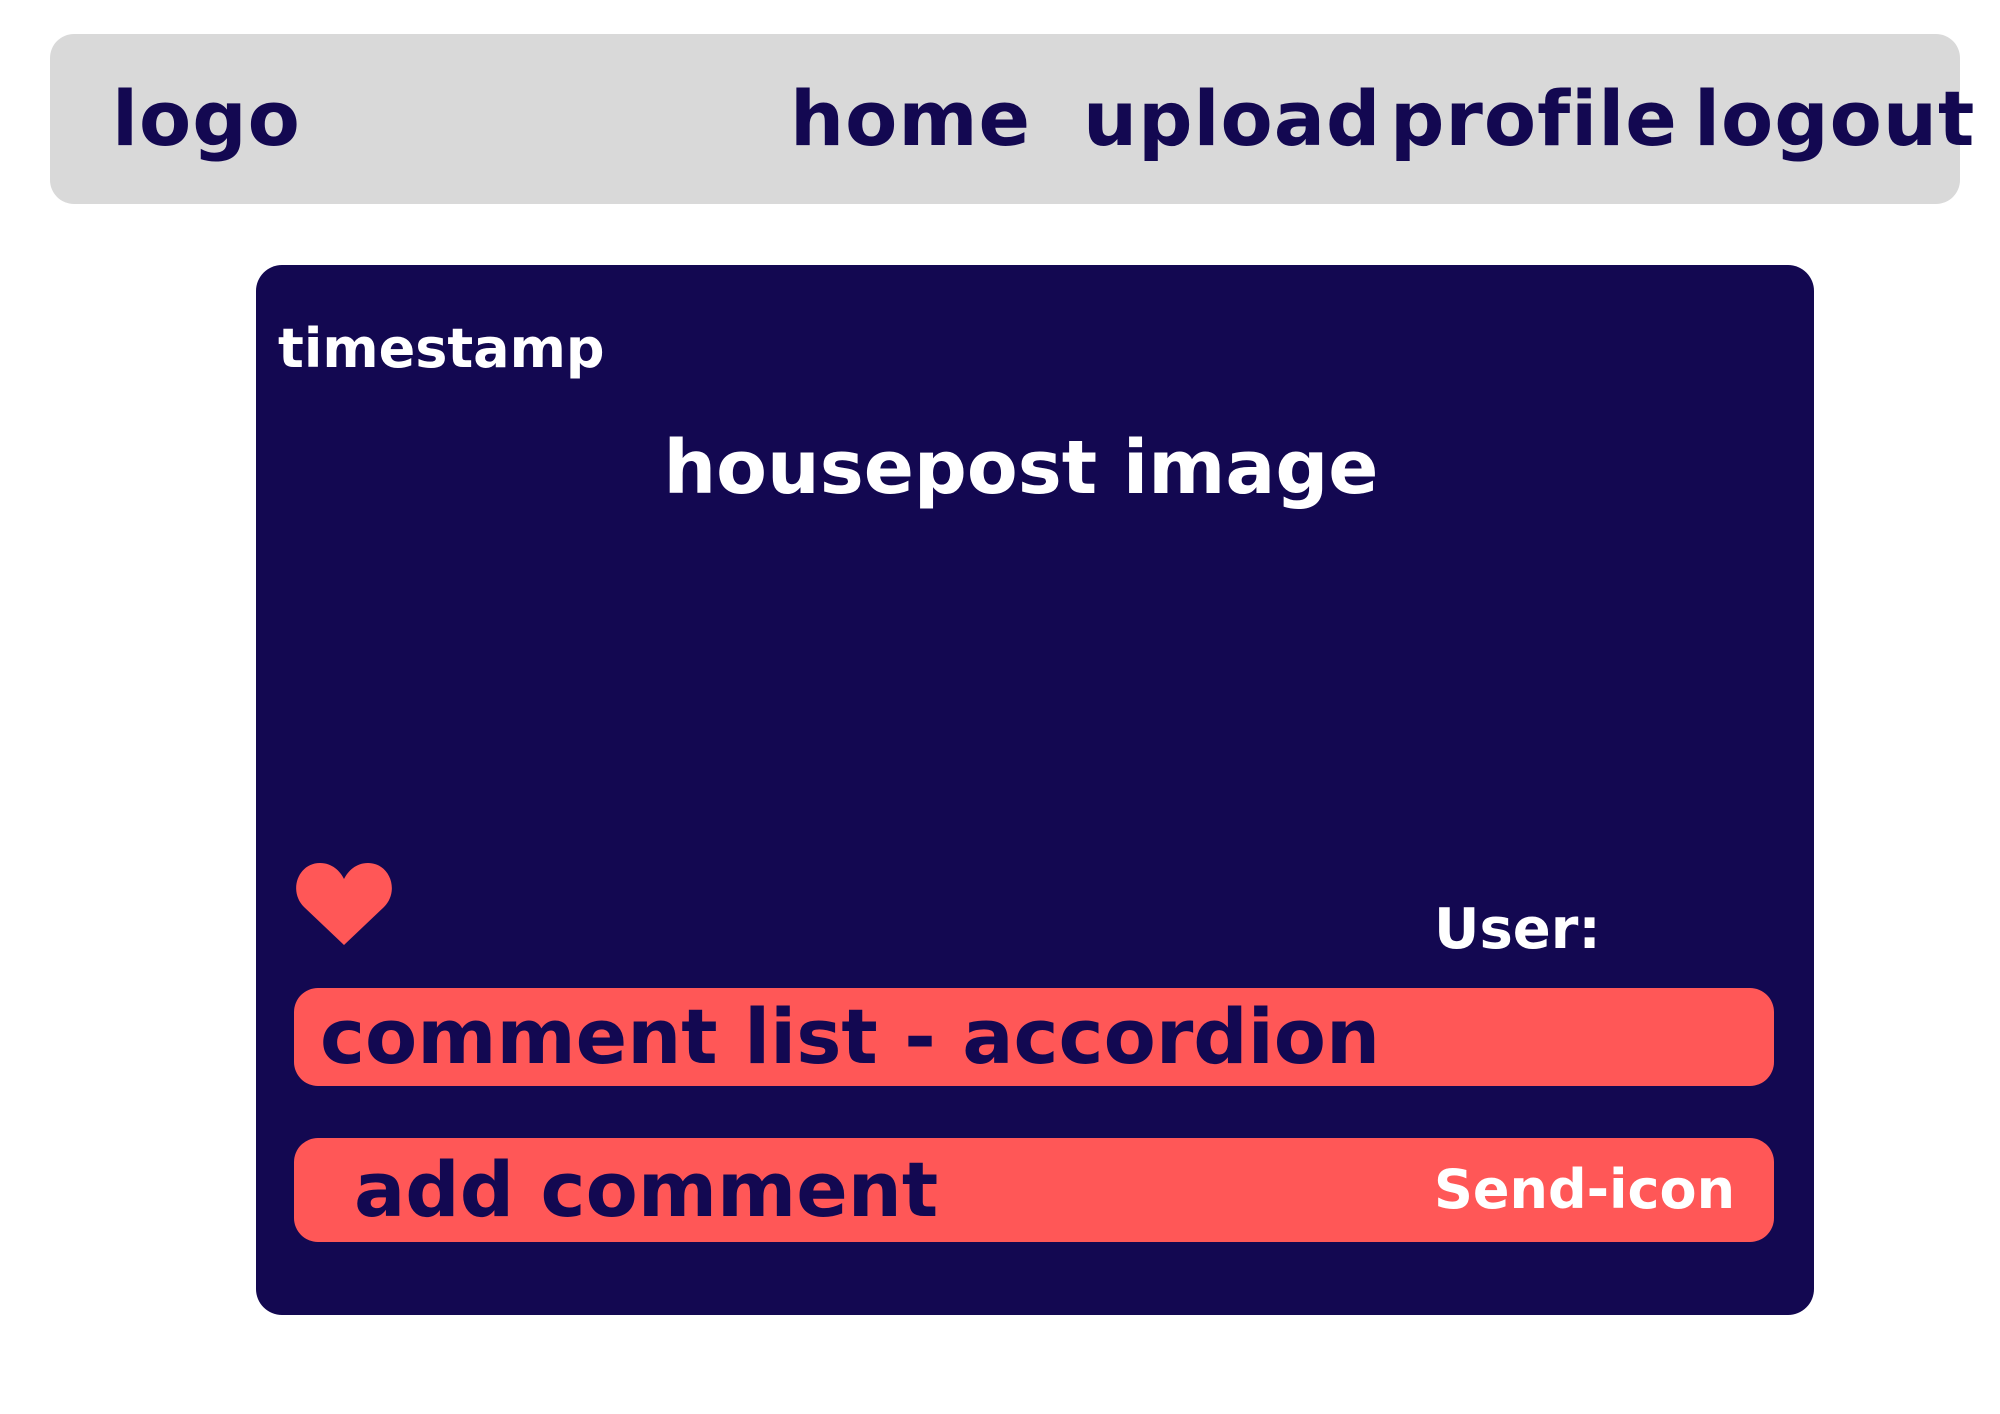  Describe the element at coordinates (1585, 1189) in the screenshot. I see `send-icon: Send-icon` at that location.